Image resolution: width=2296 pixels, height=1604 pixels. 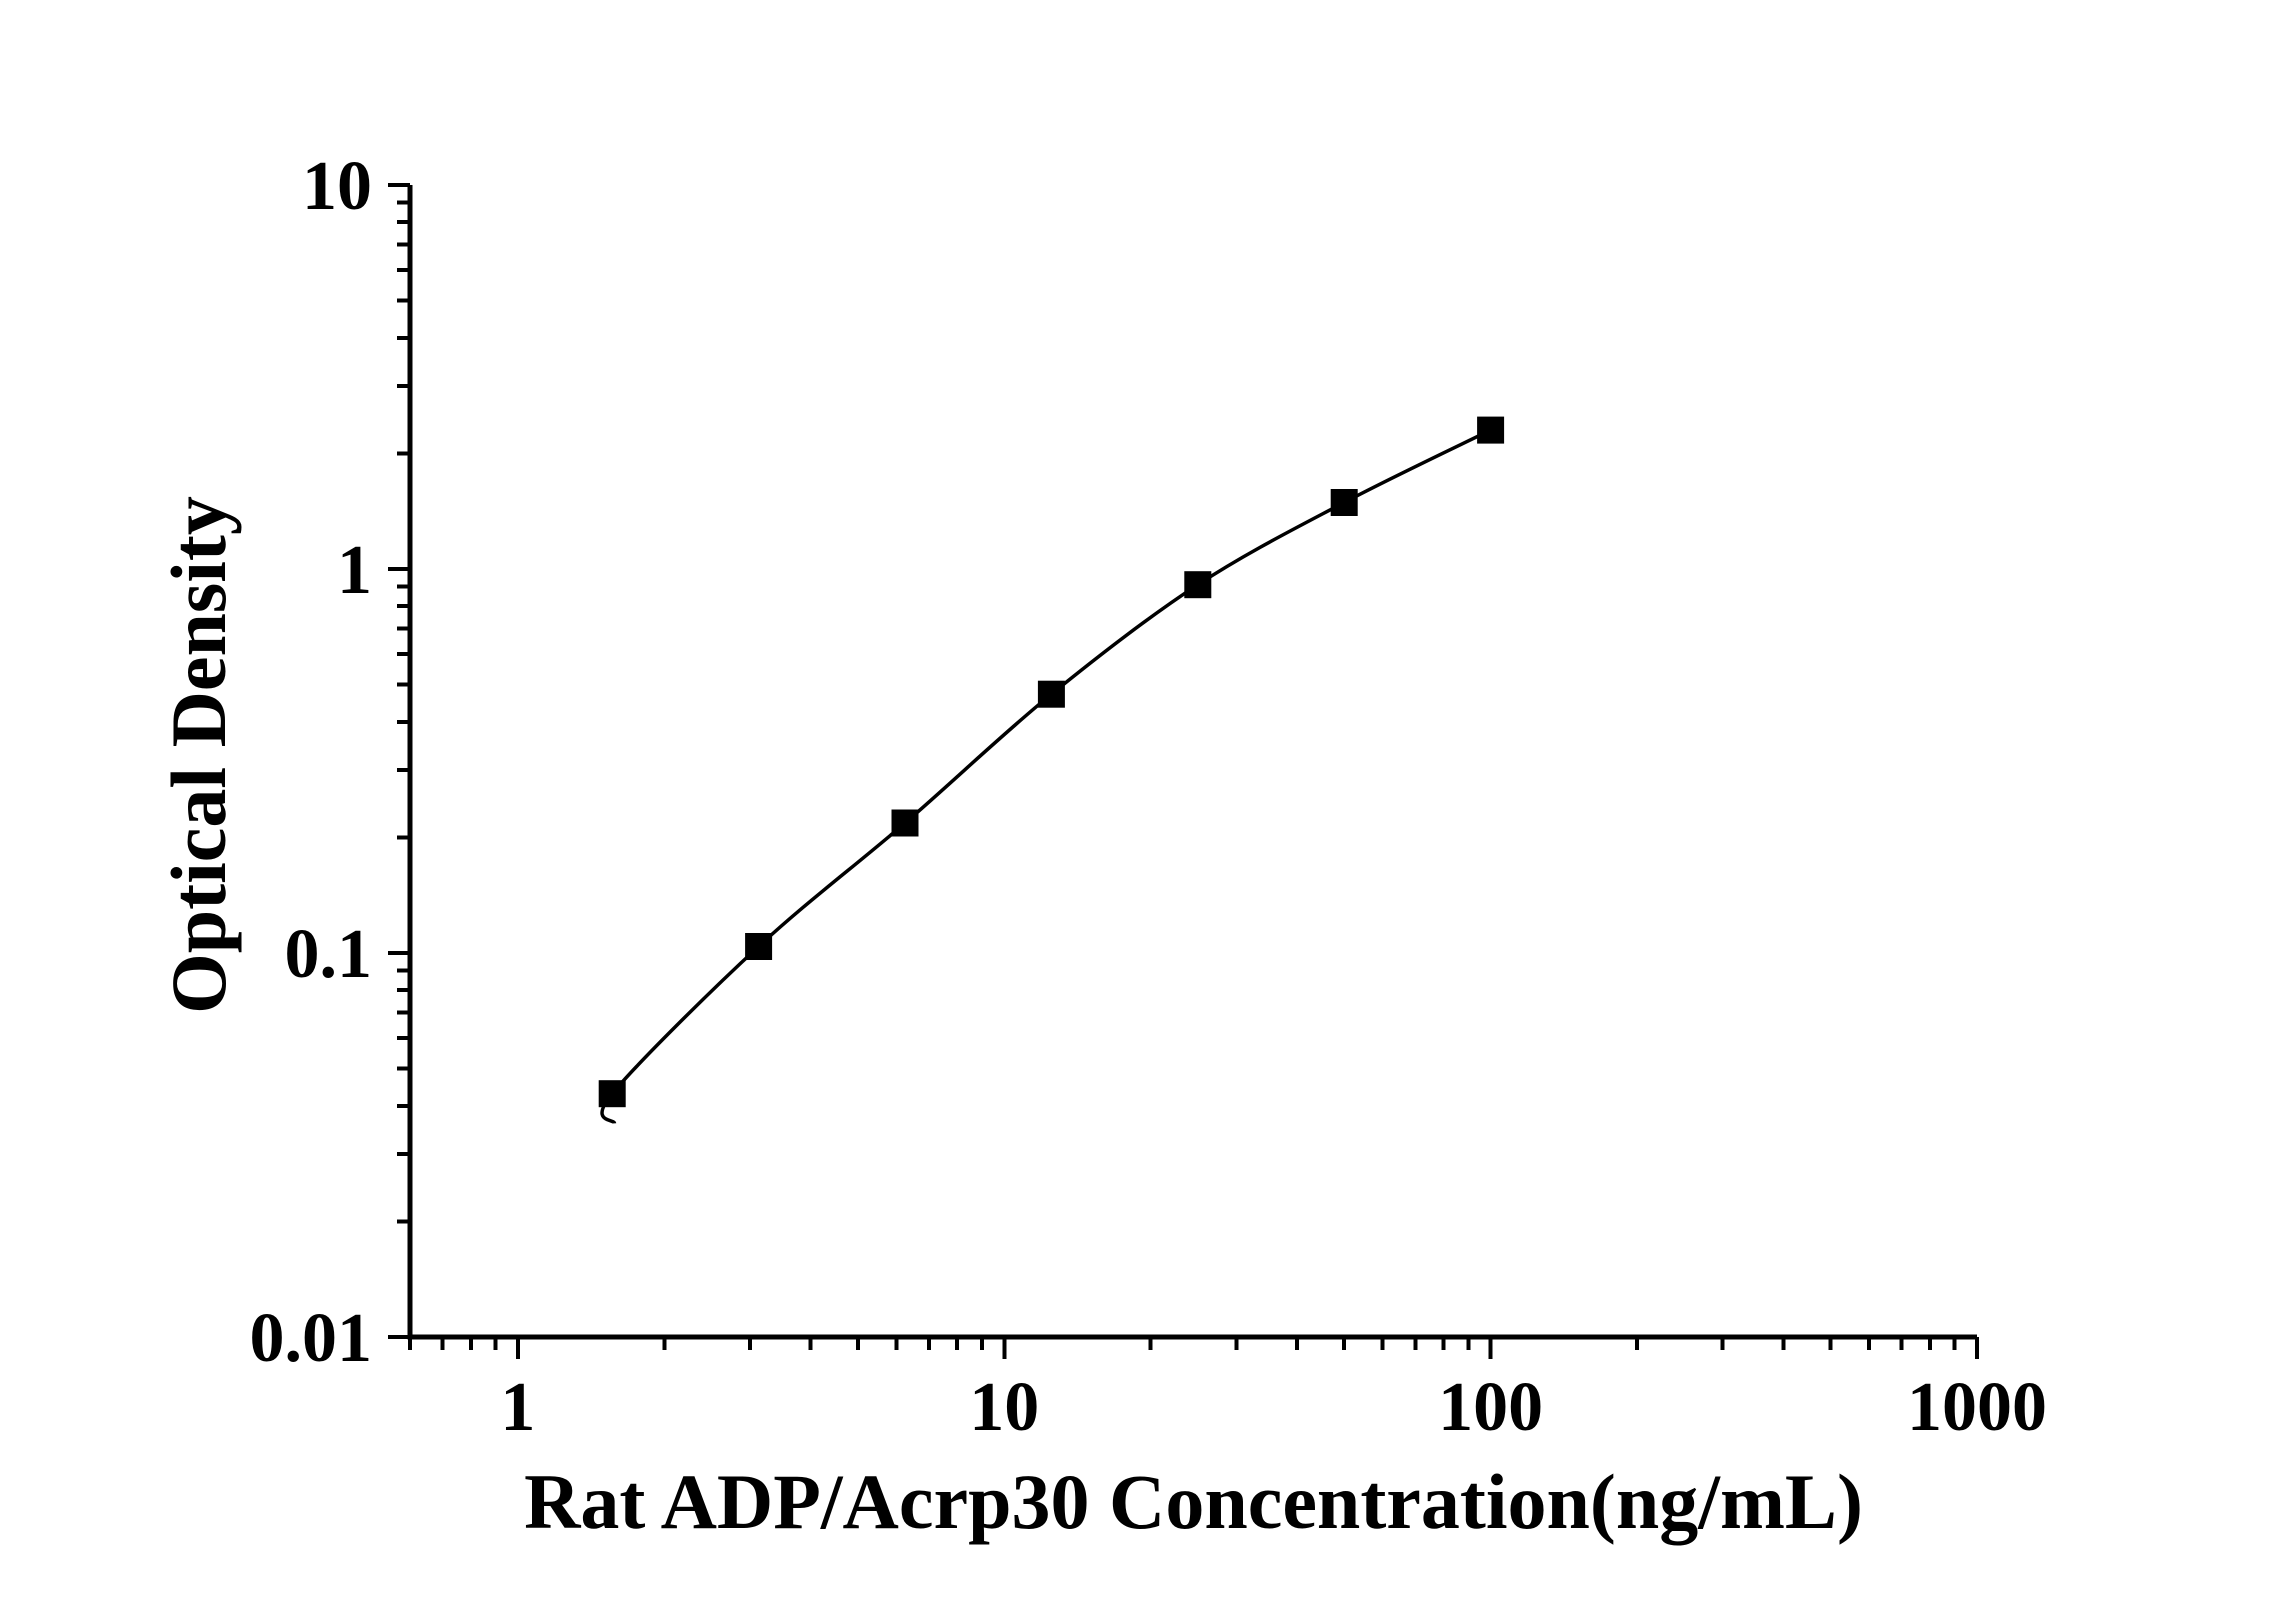 What do you see at coordinates (1977, 1407) in the screenshot?
I see `x-tick-label: 1000` at bounding box center [1977, 1407].